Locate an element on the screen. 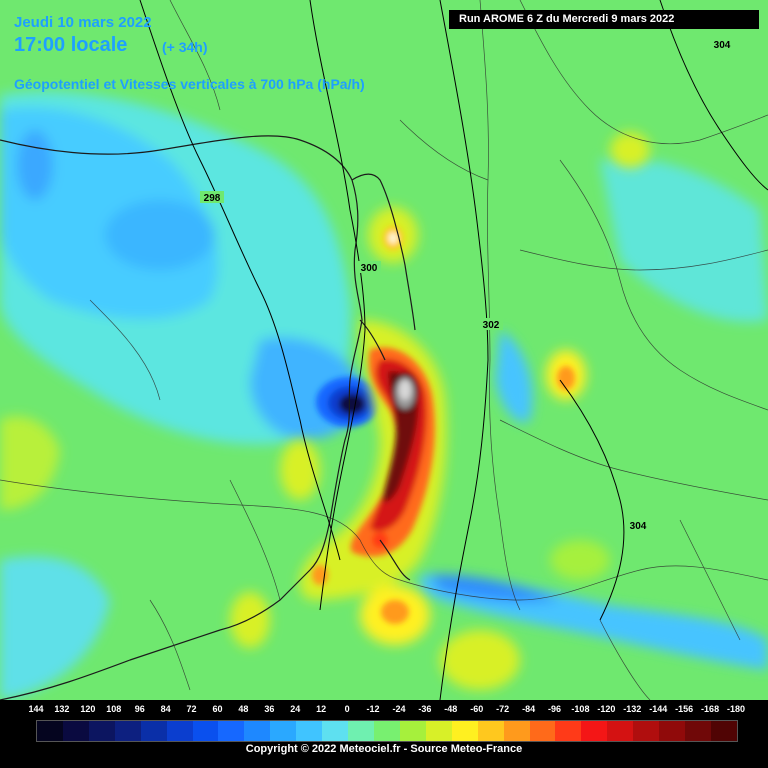 The height and width of the screenshot is (768, 768). legend-tick-label: -36 is located at coordinates (425, 709).